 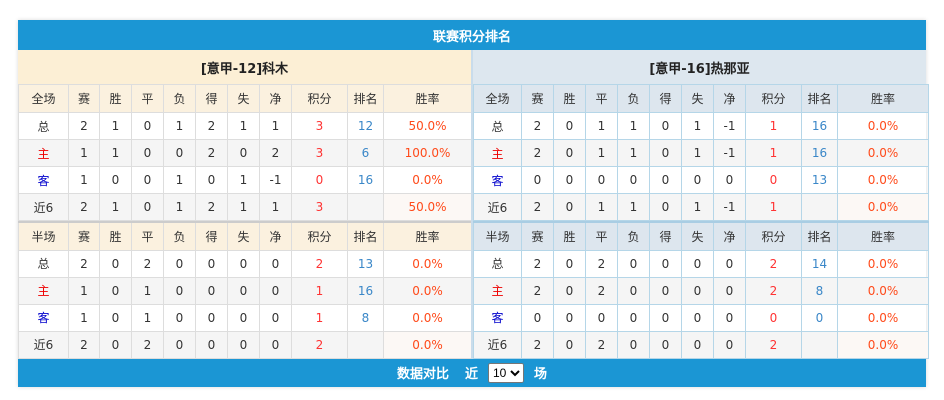 I want to click on rank-cell: 12, so click(x=365, y=126).